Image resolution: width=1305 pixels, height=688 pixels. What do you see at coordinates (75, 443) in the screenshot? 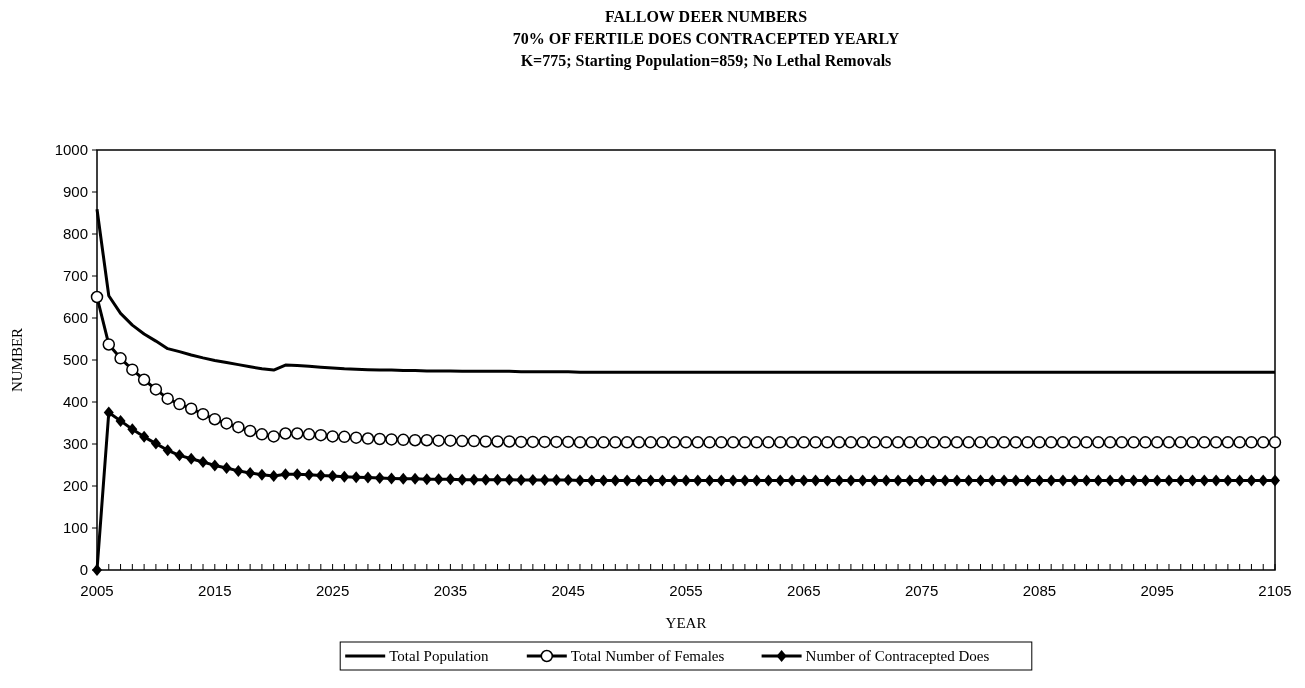
I see `y-tick-label: 300` at bounding box center [75, 443].